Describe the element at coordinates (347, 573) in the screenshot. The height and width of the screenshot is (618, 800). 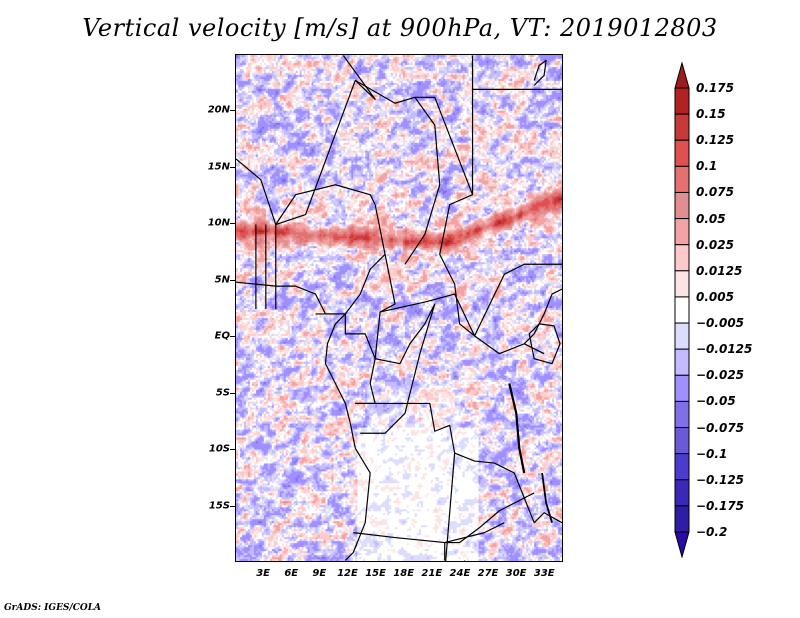
I see `x-tick-label: 12E` at that location.